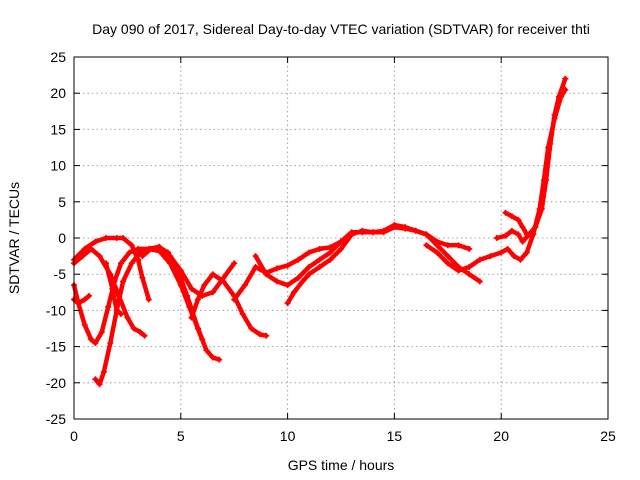  I want to click on x-tick-label: 20, so click(501, 436).